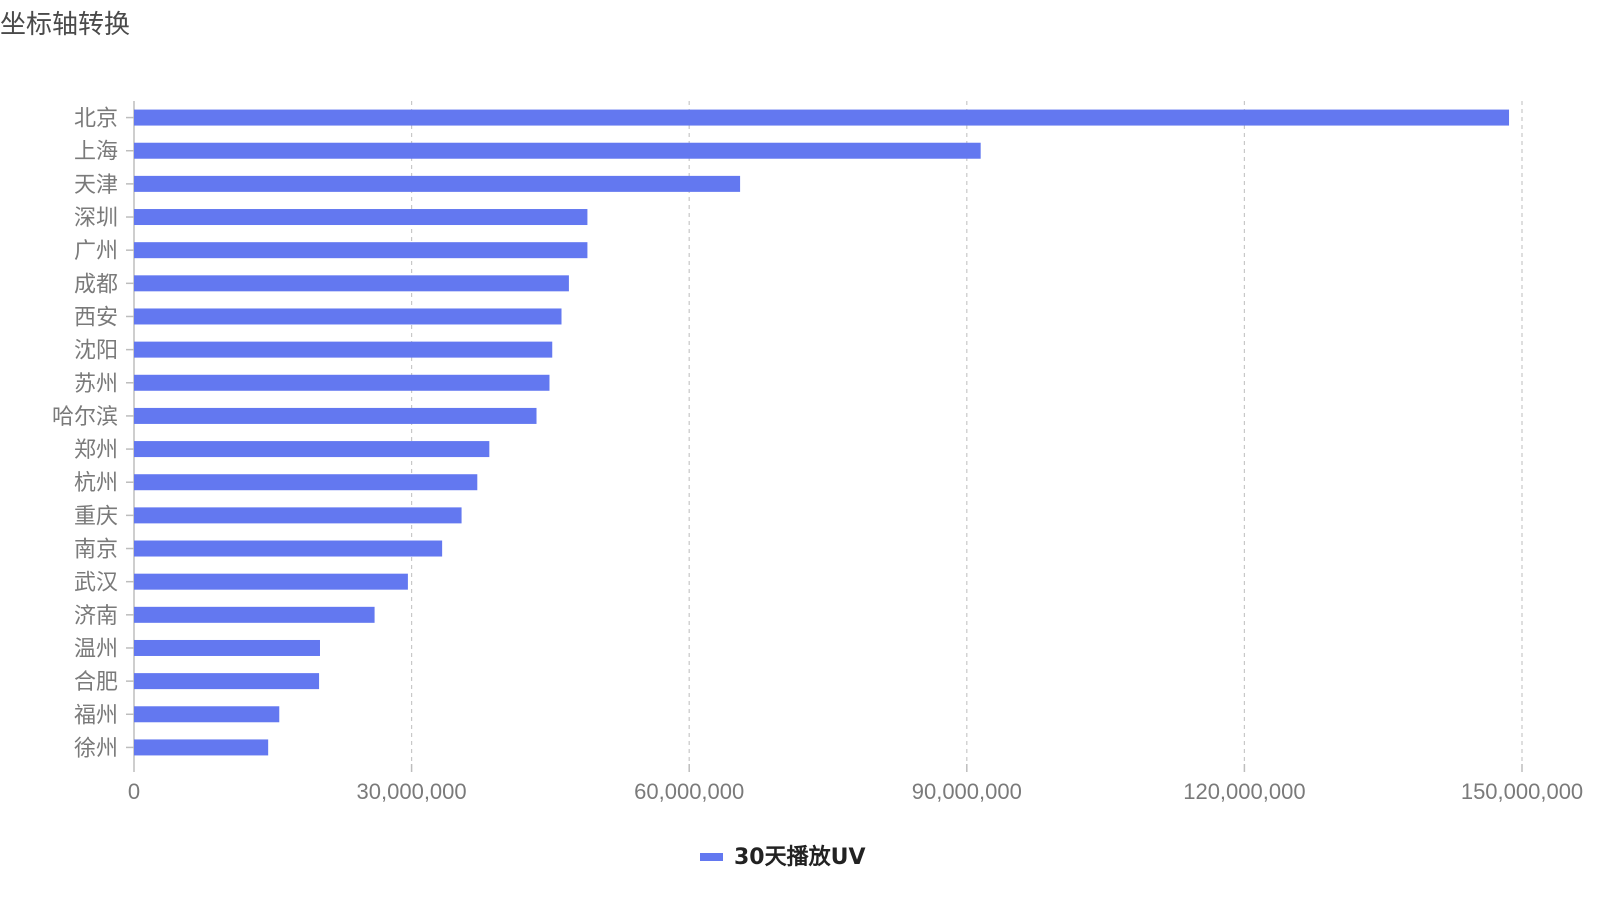 This screenshot has height=900, width=1600. I want to click on bar-西安, so click(348, 316).